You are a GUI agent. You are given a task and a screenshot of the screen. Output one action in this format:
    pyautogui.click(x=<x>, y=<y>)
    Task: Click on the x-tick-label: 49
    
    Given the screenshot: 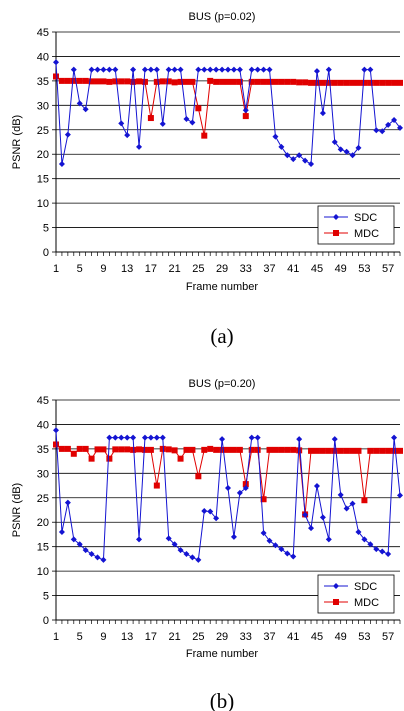 What is the action you would take?
    pyautogui.click(x=341, y=269)
    